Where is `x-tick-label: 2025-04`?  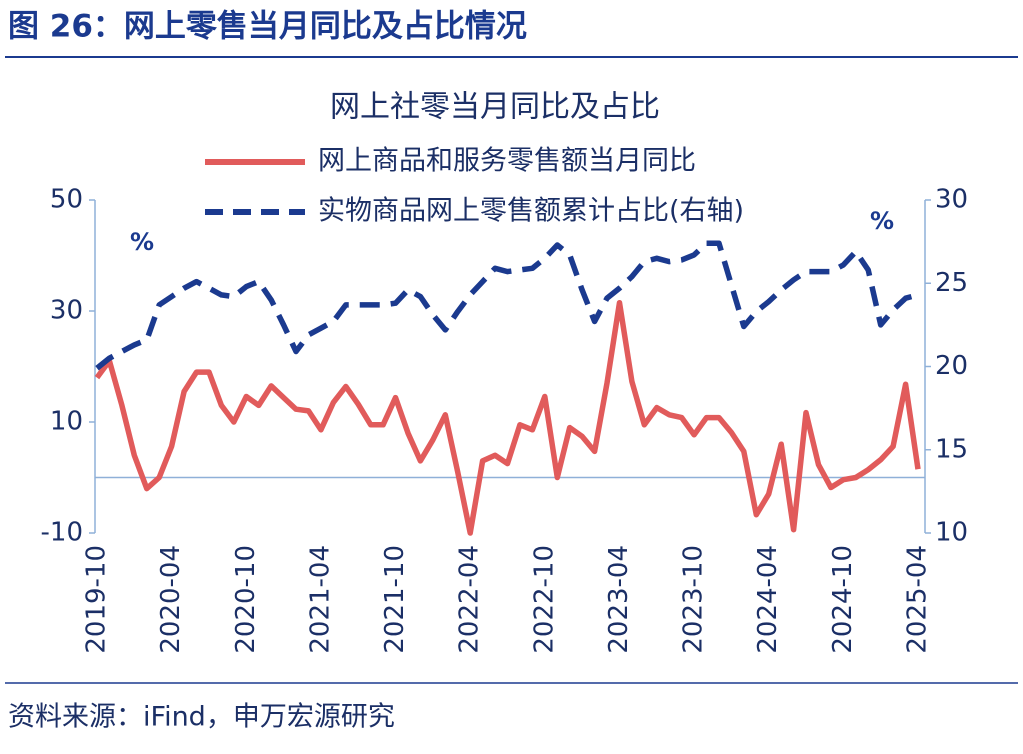 x-tick-label: 2025-04 is located at coordinates (918, 599).